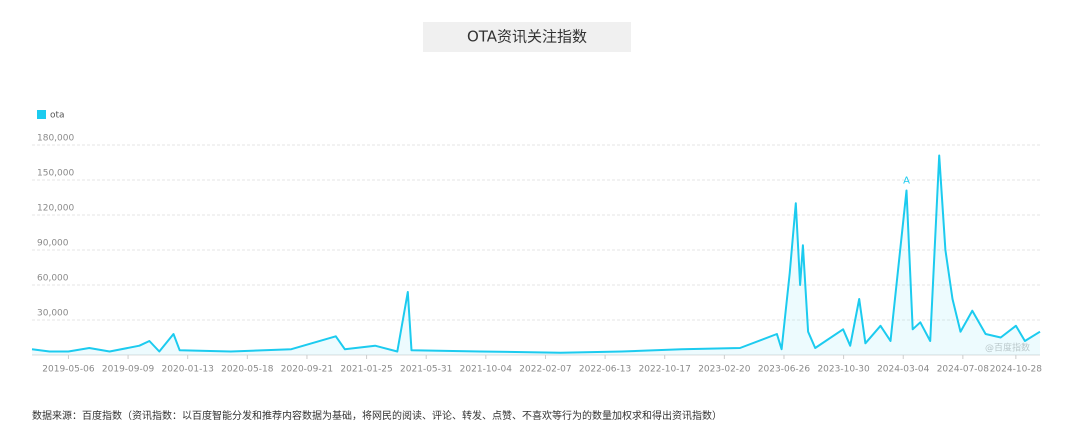  What do you see at coordinates (55, 174) in the screenshot?
I see `y-tick-label: 150,000` at bounding box center [55, 174].